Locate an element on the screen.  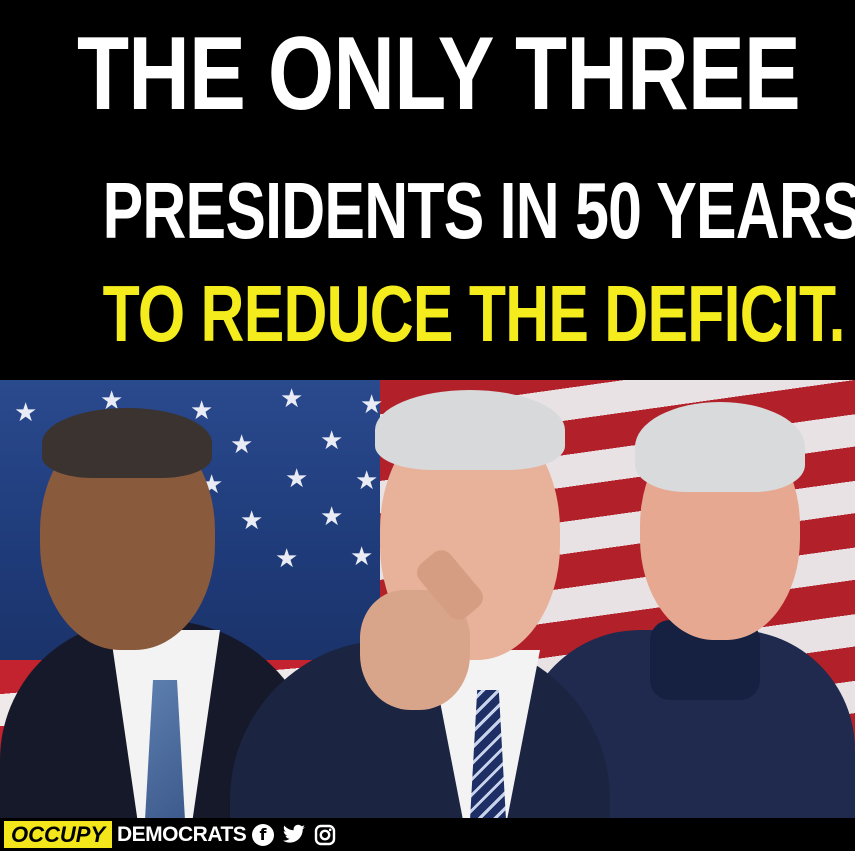
twitter-icon is located at coordinates (293, 835).